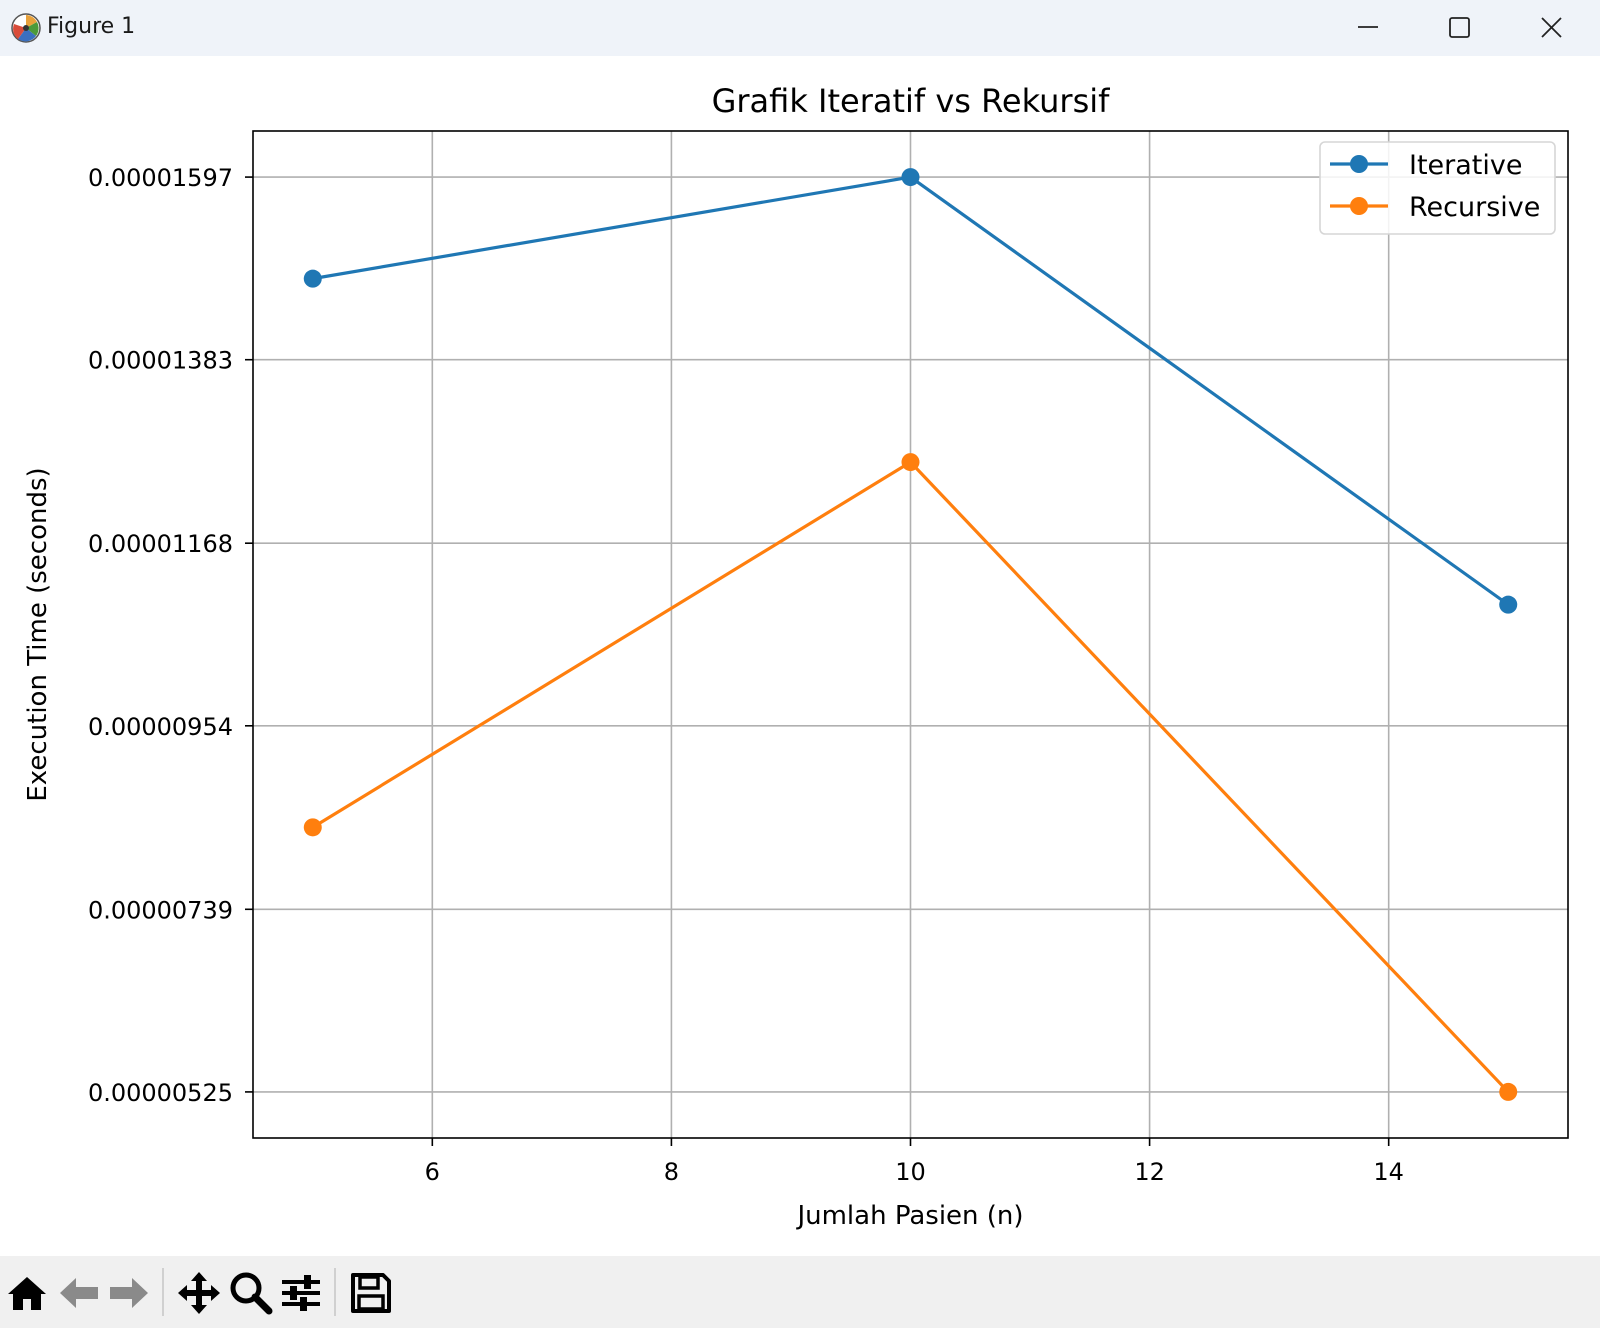  I want to click on chart-title: Grafik Iteratif vs Rekursif, so click(911, 101).